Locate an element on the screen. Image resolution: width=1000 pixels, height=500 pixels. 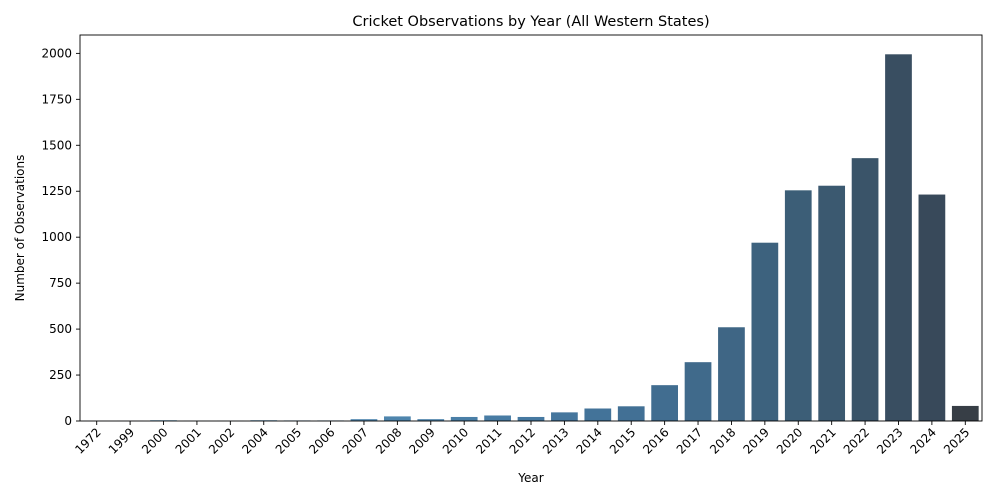
x-tick-label: 2019 is located at coordinates (755, 440).